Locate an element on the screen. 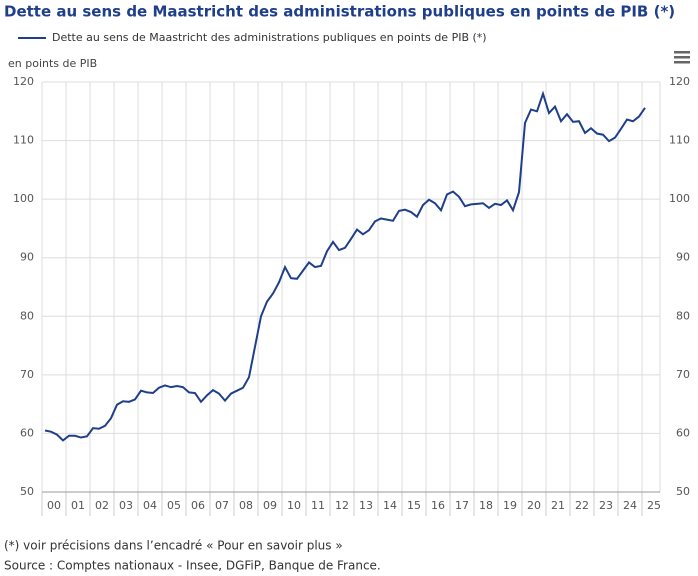 This screenshot has height=576, width=698. x-tick-label: 17 is located at coordinates (462, 505).